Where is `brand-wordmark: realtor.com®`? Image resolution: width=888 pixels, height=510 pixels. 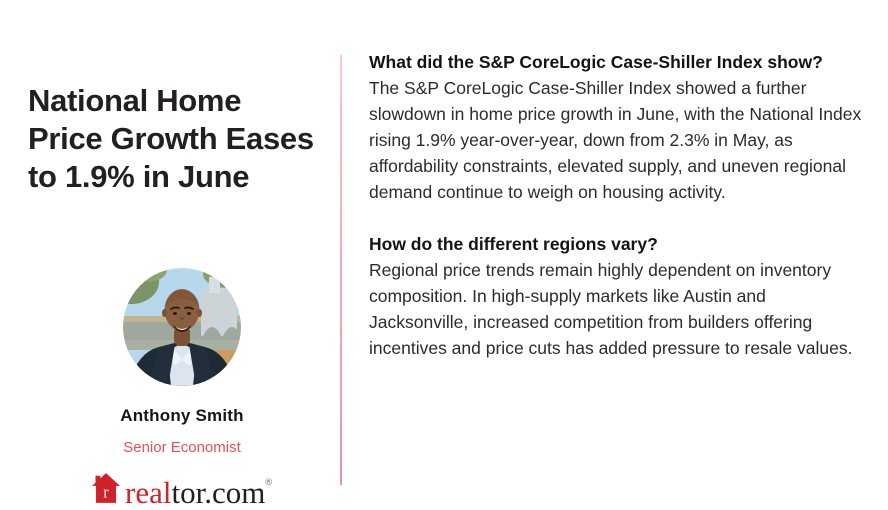 brand-wordmark: realtor.com® is located at coordinates (198, 487).